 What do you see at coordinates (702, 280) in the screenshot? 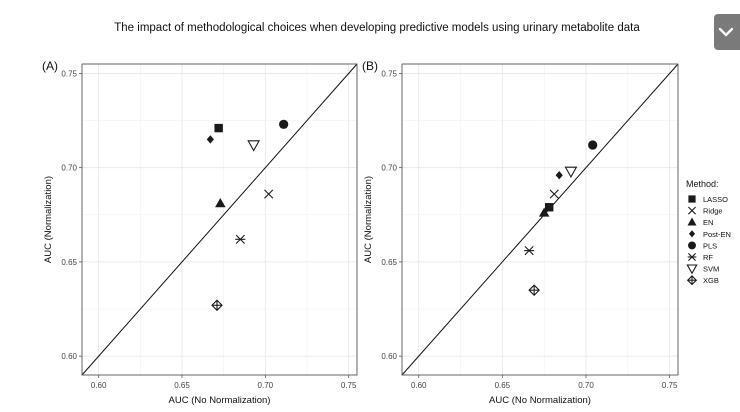
I see `legend-item-xgb: XGB` at bounding box center [702, 280].